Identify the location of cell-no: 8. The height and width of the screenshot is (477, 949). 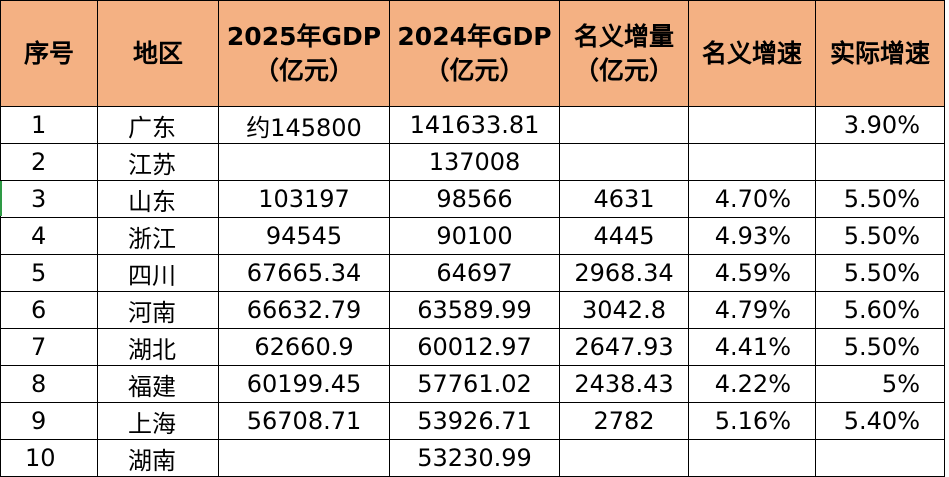
(49, 384).